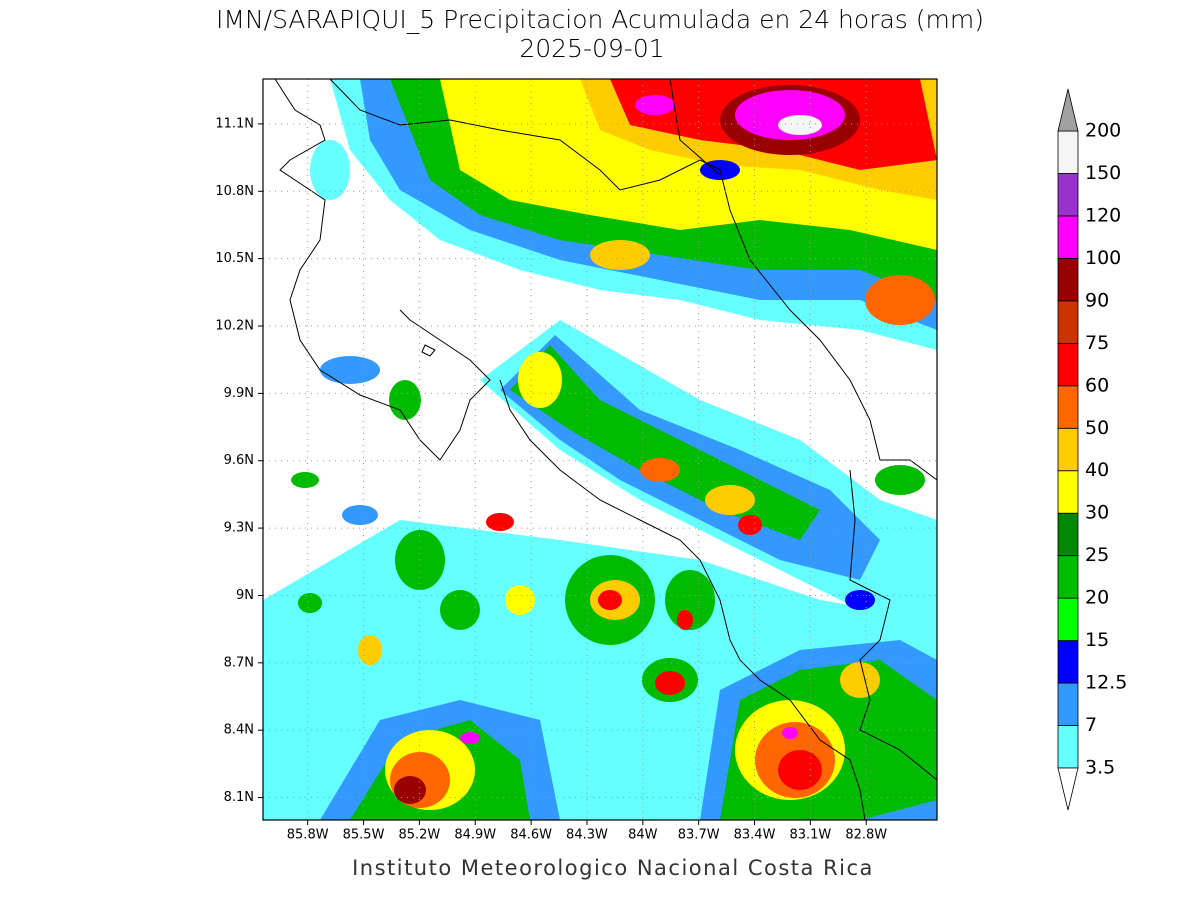  What do you see at coordinates (234, 326) in the screenshot?
I see `y-tick-label: 10.2N` at bounding box center [234, 326].